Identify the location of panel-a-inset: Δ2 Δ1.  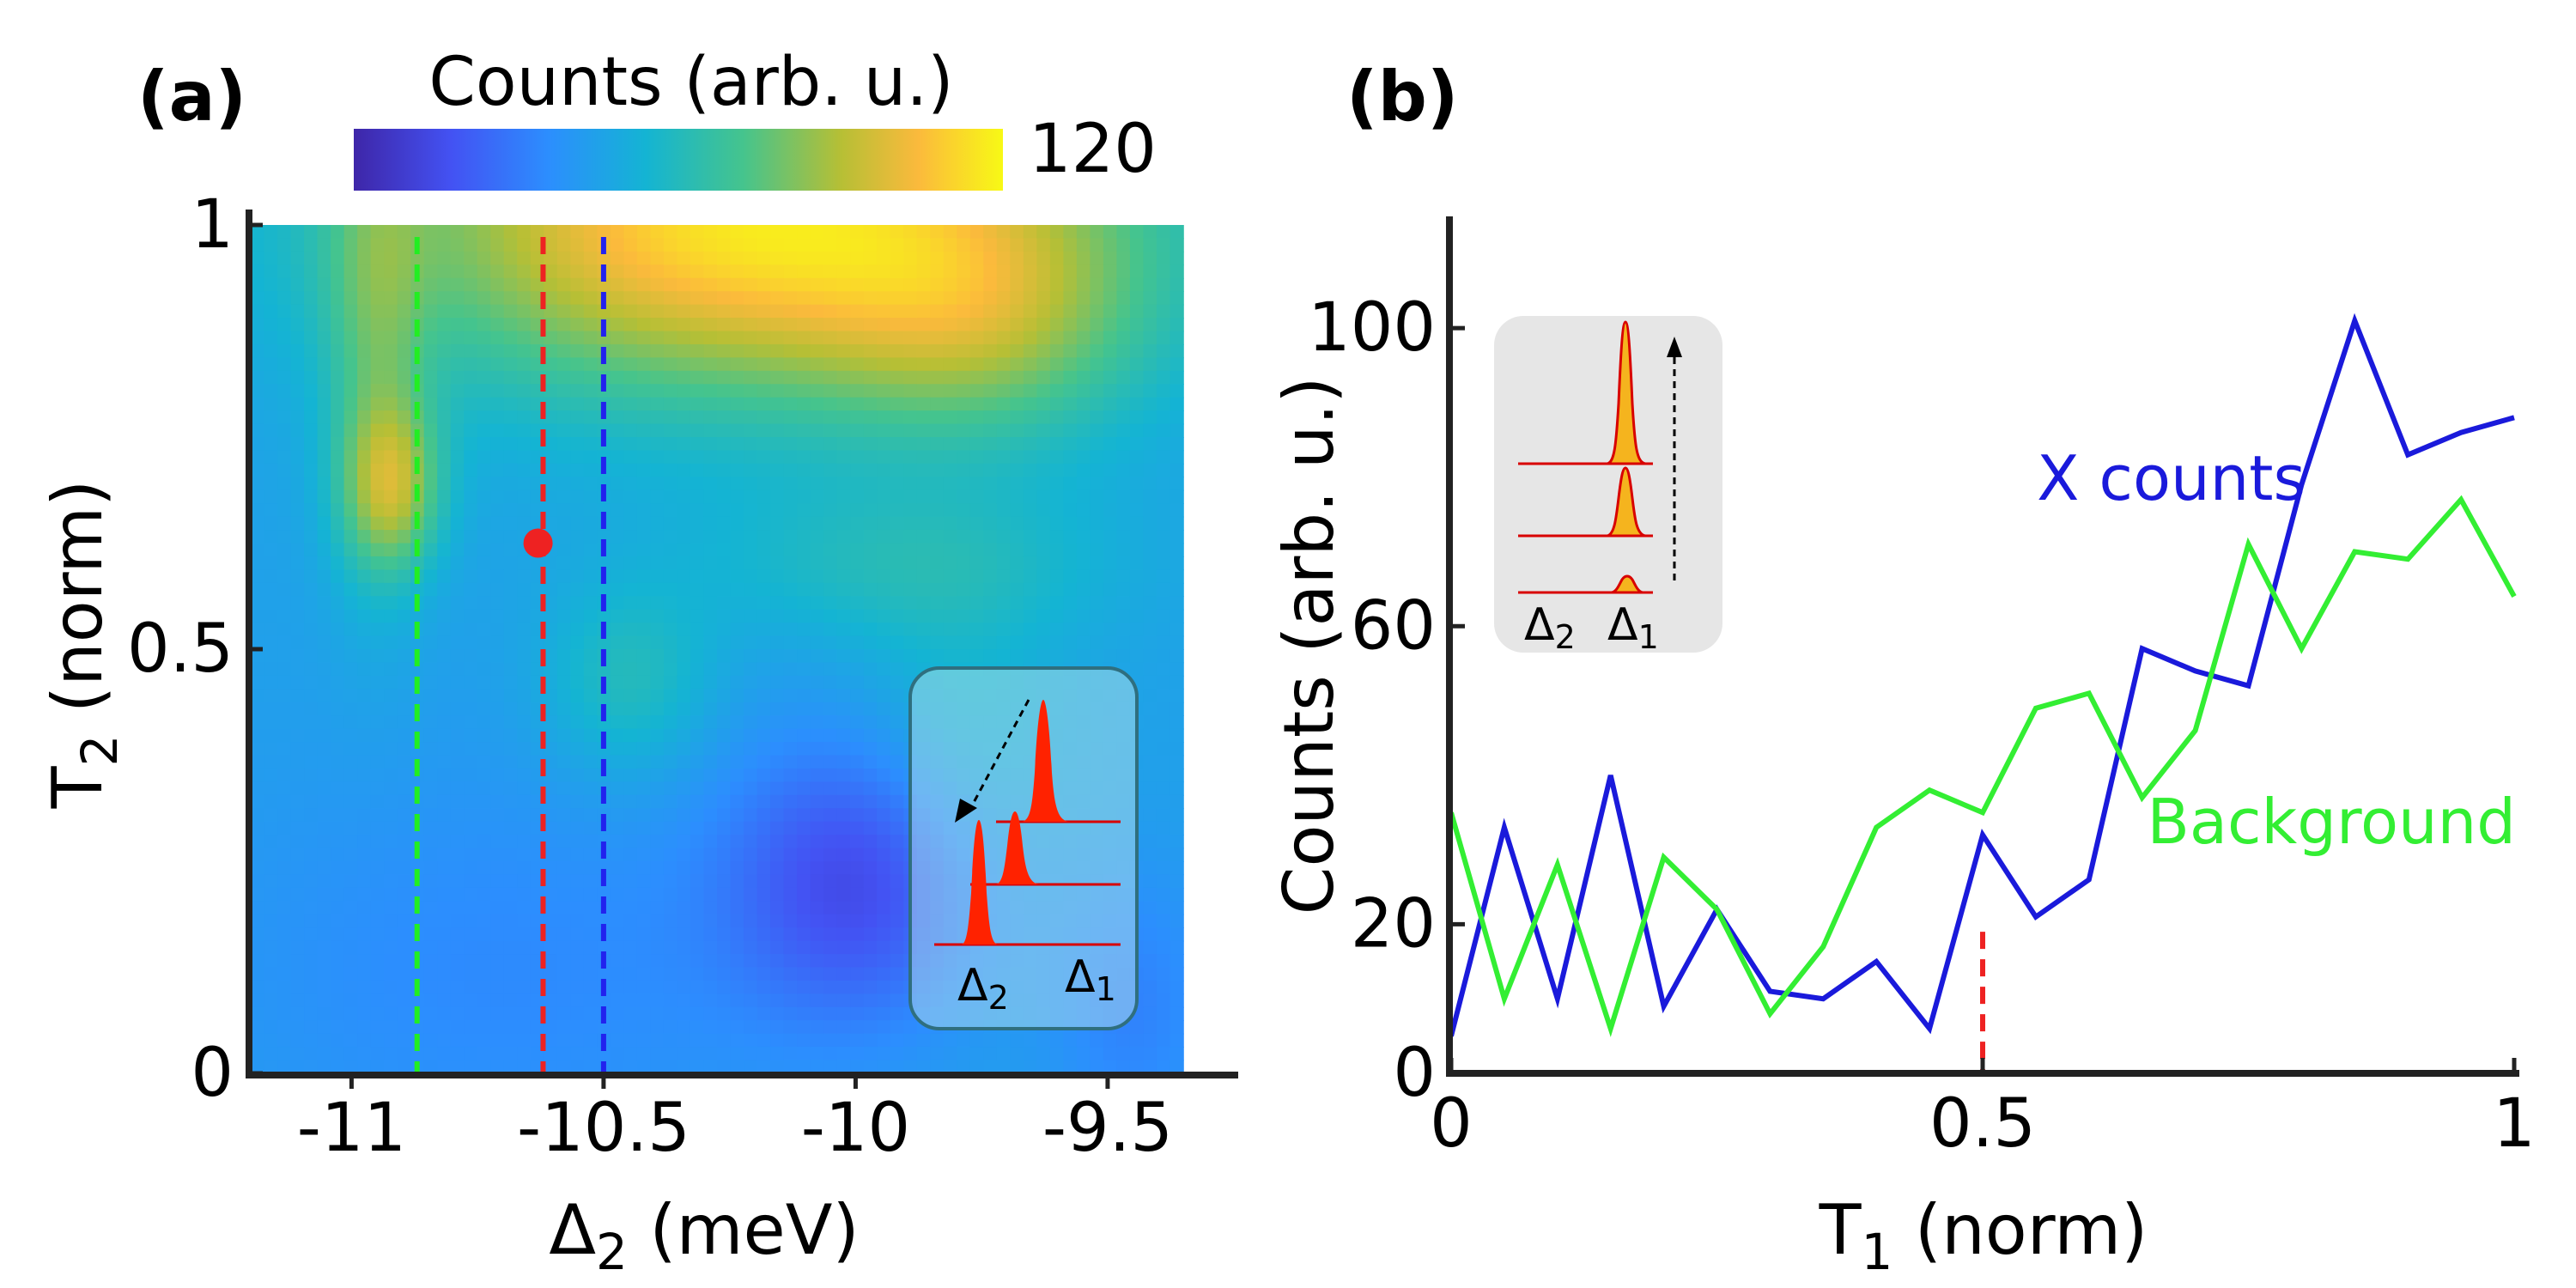
(1024, 848).